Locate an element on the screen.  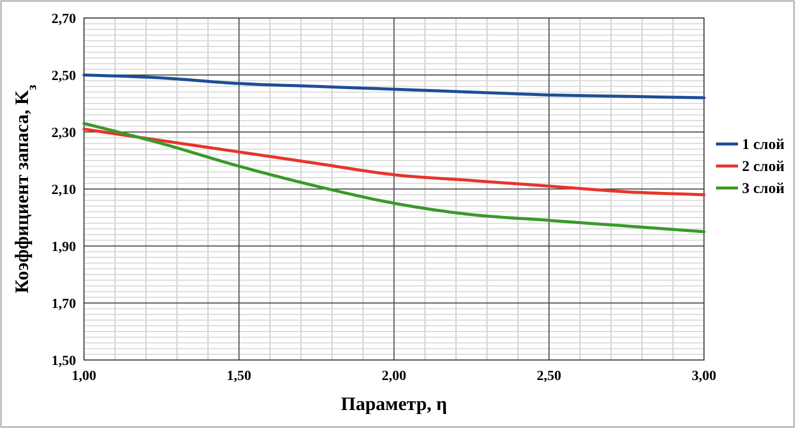
x-tick-label: 1,50 is located at coordinates (239, 376).